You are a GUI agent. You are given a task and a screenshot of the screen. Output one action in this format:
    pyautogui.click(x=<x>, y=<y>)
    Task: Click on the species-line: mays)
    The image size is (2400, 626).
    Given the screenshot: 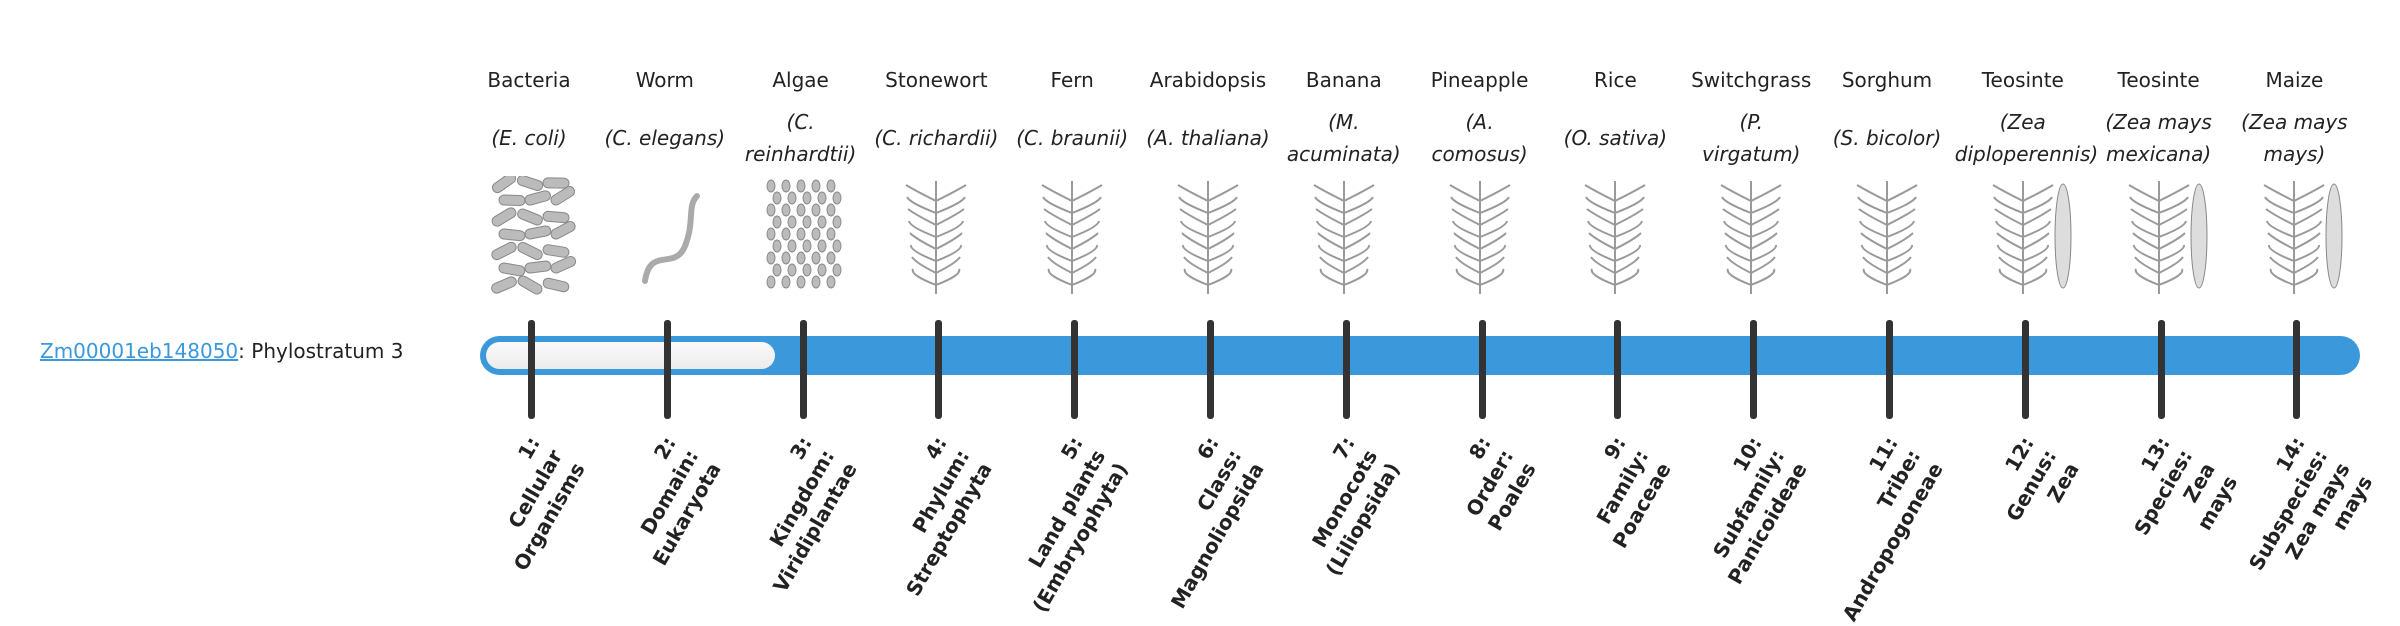 What is the action you would take?
    pyautogui.click(x=2294, y=154)
    